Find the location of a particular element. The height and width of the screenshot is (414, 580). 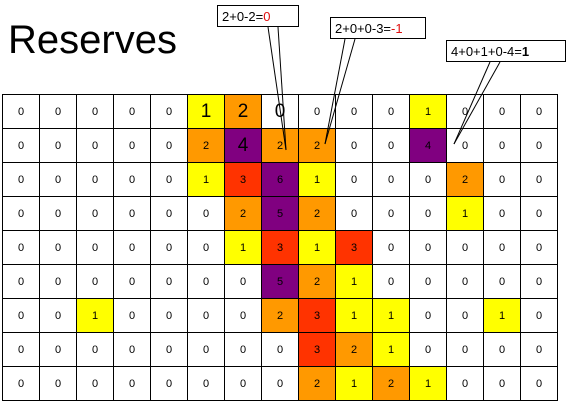

page-title: Reserves is located at coordinates (92, 40).